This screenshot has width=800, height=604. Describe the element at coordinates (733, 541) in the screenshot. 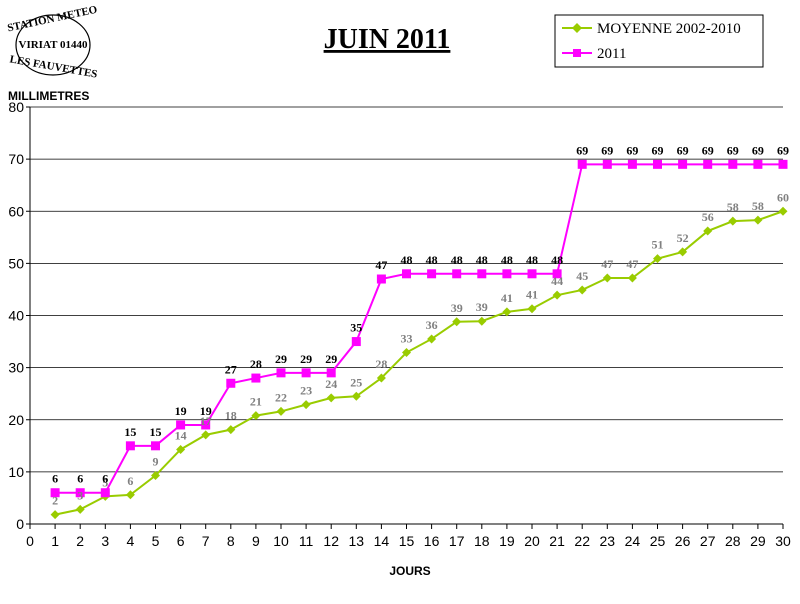

I see `x-tick-label: 28` at that location.